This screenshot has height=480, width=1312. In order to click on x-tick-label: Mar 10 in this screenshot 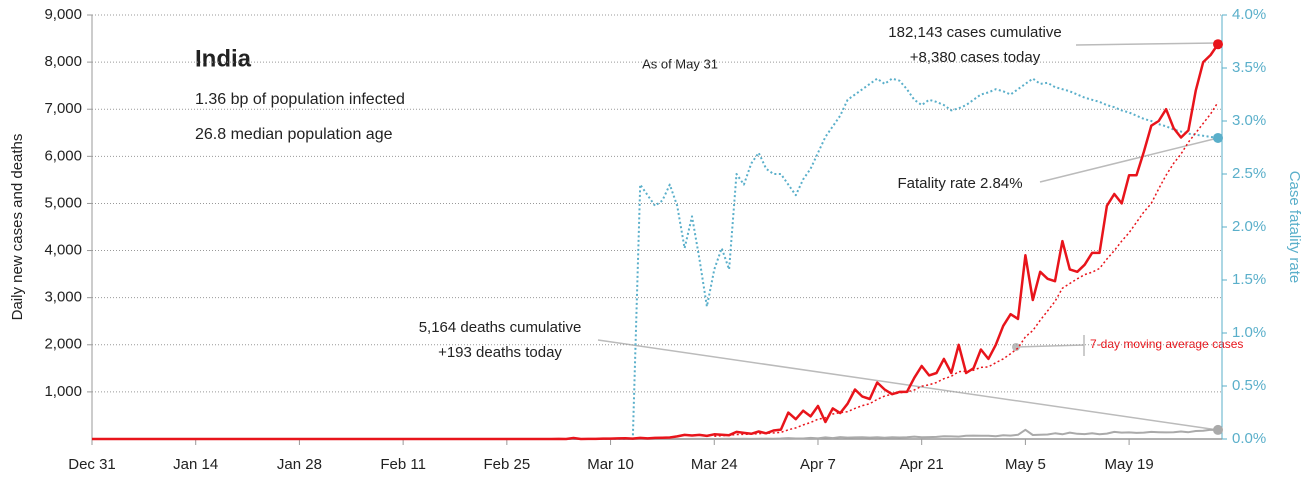, I will do `click(610, 464)`.